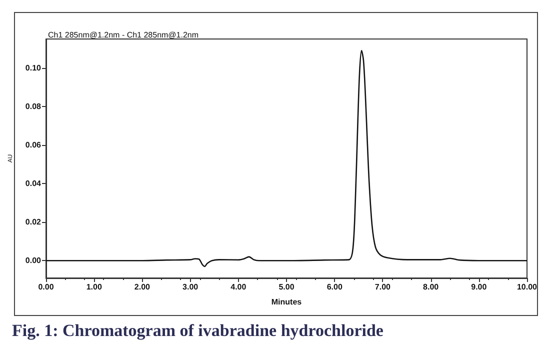 This screenshot has height=359, width=550. What do you see at coordinates (33, 183) in the screenshot?
I see `y-tick-label: 0.04` at bounding box center [33, 183].